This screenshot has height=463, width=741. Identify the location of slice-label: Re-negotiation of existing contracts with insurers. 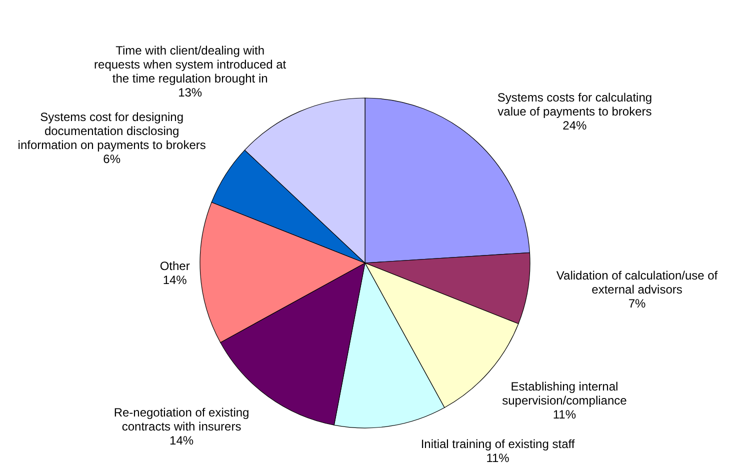
(182, 420).